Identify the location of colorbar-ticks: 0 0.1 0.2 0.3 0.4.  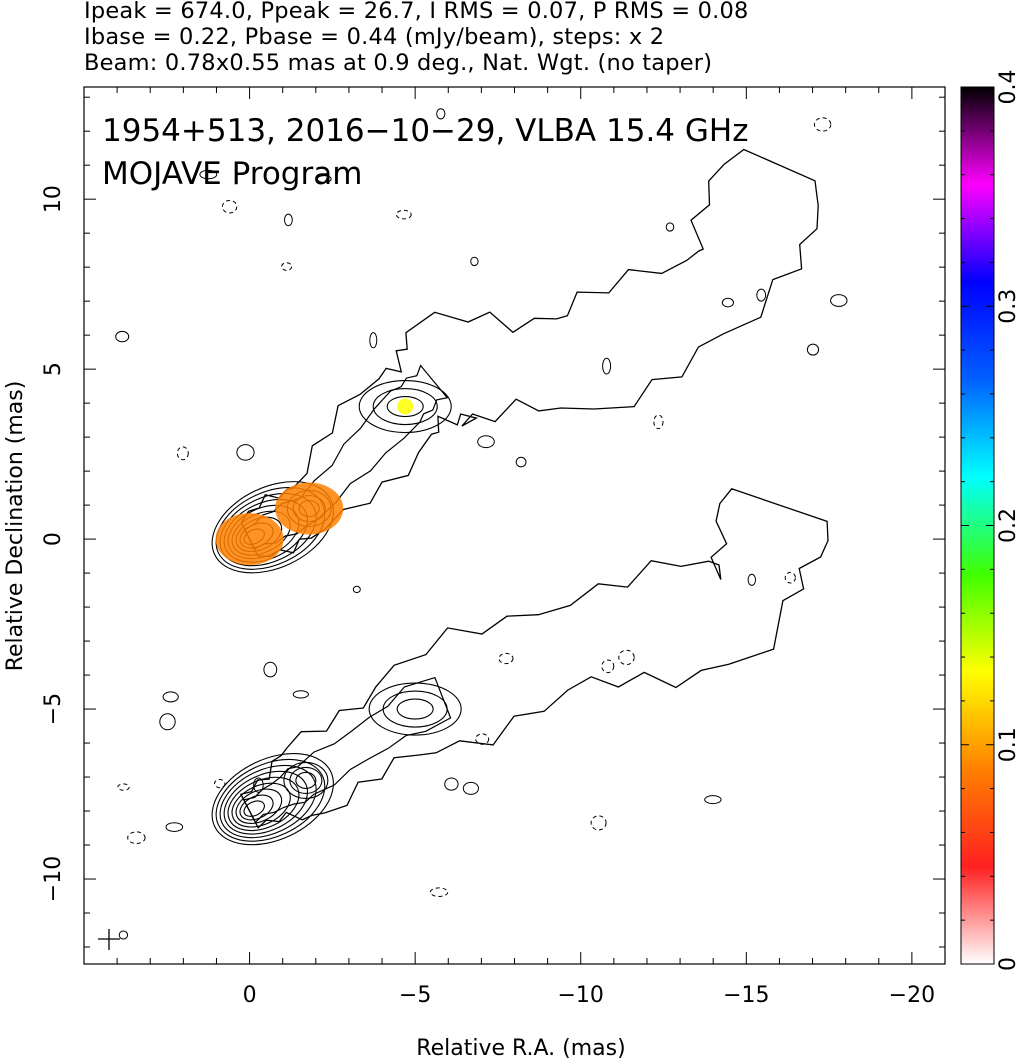
(991, 520).